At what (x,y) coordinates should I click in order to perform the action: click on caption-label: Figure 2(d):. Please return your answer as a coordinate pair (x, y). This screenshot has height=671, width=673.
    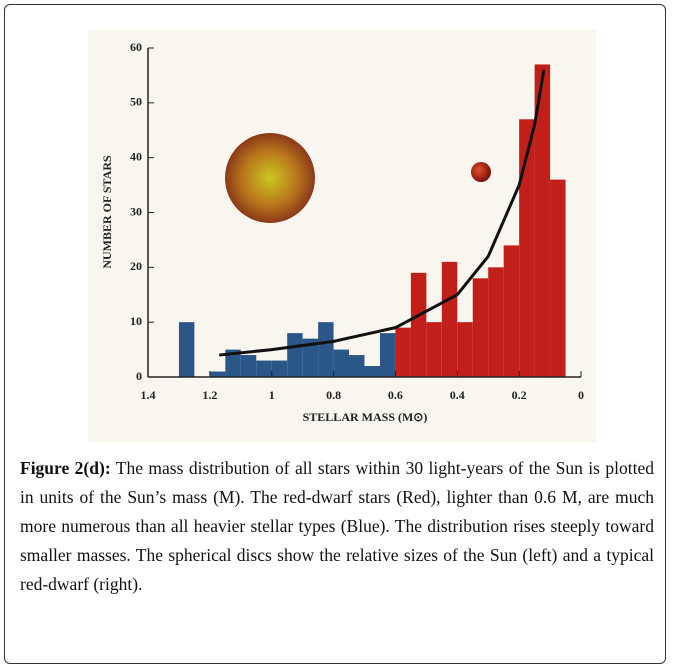
    Looking at the image, I should click on (65, 468).